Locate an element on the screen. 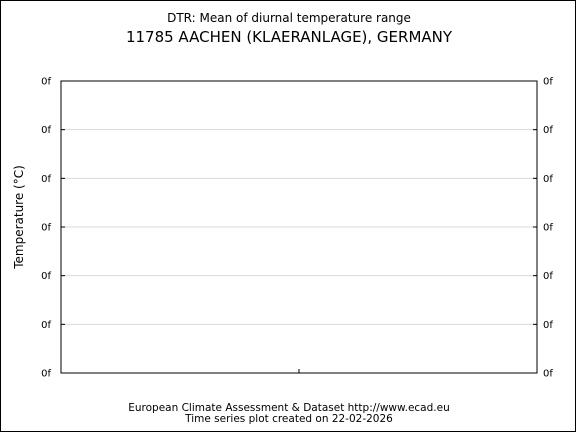  y-axis-right-labels: 0f 0f 0f 0f 0f 0f 0f is located at coordinates (548, 228).